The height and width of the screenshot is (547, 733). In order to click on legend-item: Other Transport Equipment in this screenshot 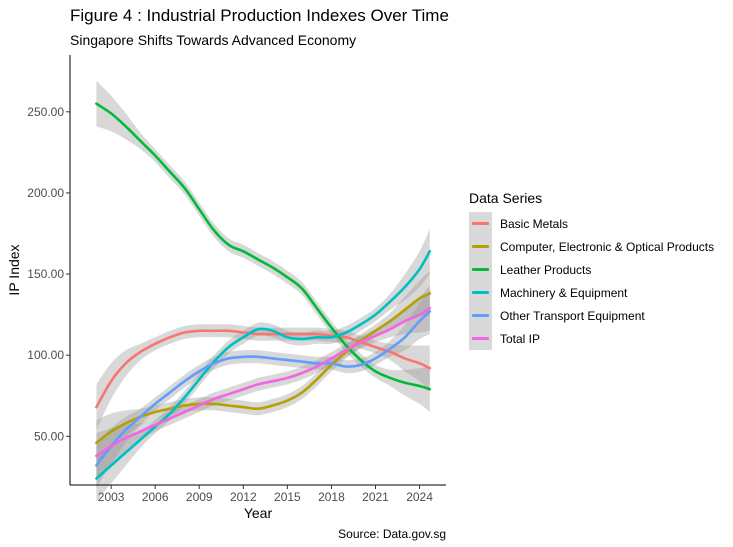, I will do `click(591, 315)`.